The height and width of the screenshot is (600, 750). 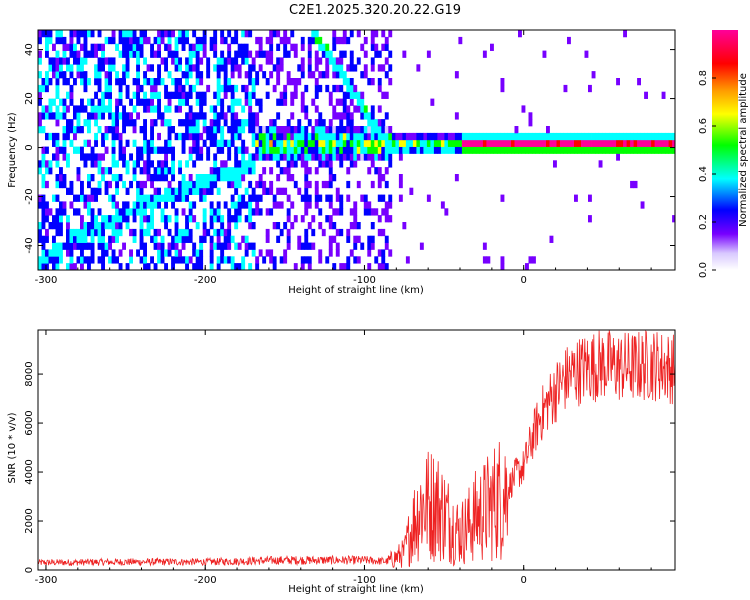 What do you see at coordinates (524, 580) in the screenshot?
I see `x-tick-label: 0` at bounding box center [524, 580].